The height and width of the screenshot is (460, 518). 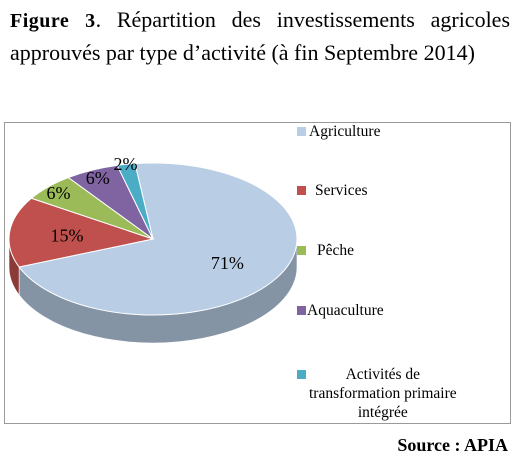 What do you see at coordinates (336, 250) in the screenshot?
I see `legend-label: Pêche` at bounding box center [336, 250].